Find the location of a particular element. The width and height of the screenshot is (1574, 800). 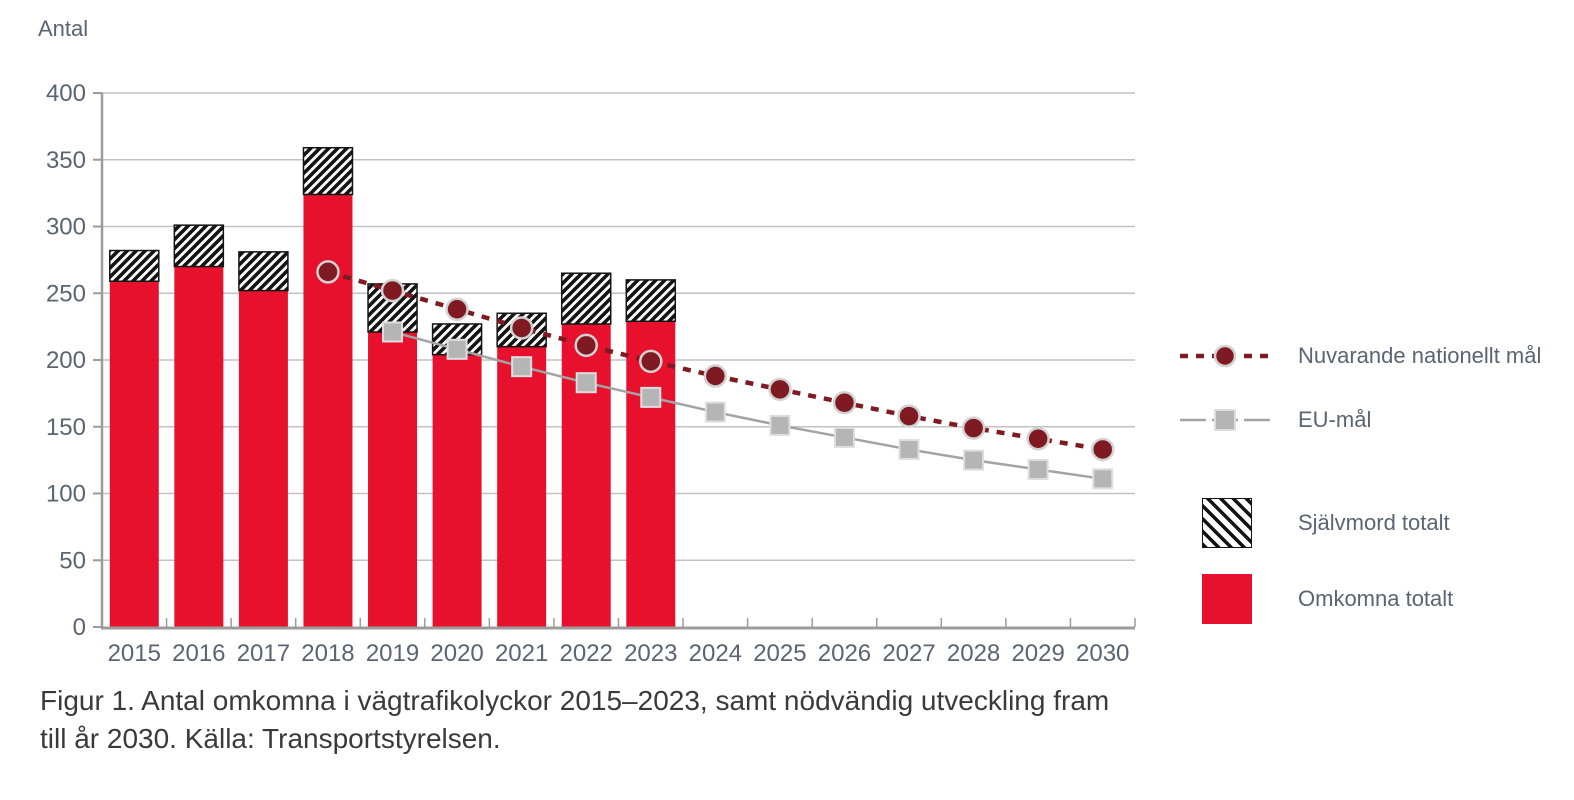

marker-eu-m-l-2029 is located at coordinates (1038, 469).